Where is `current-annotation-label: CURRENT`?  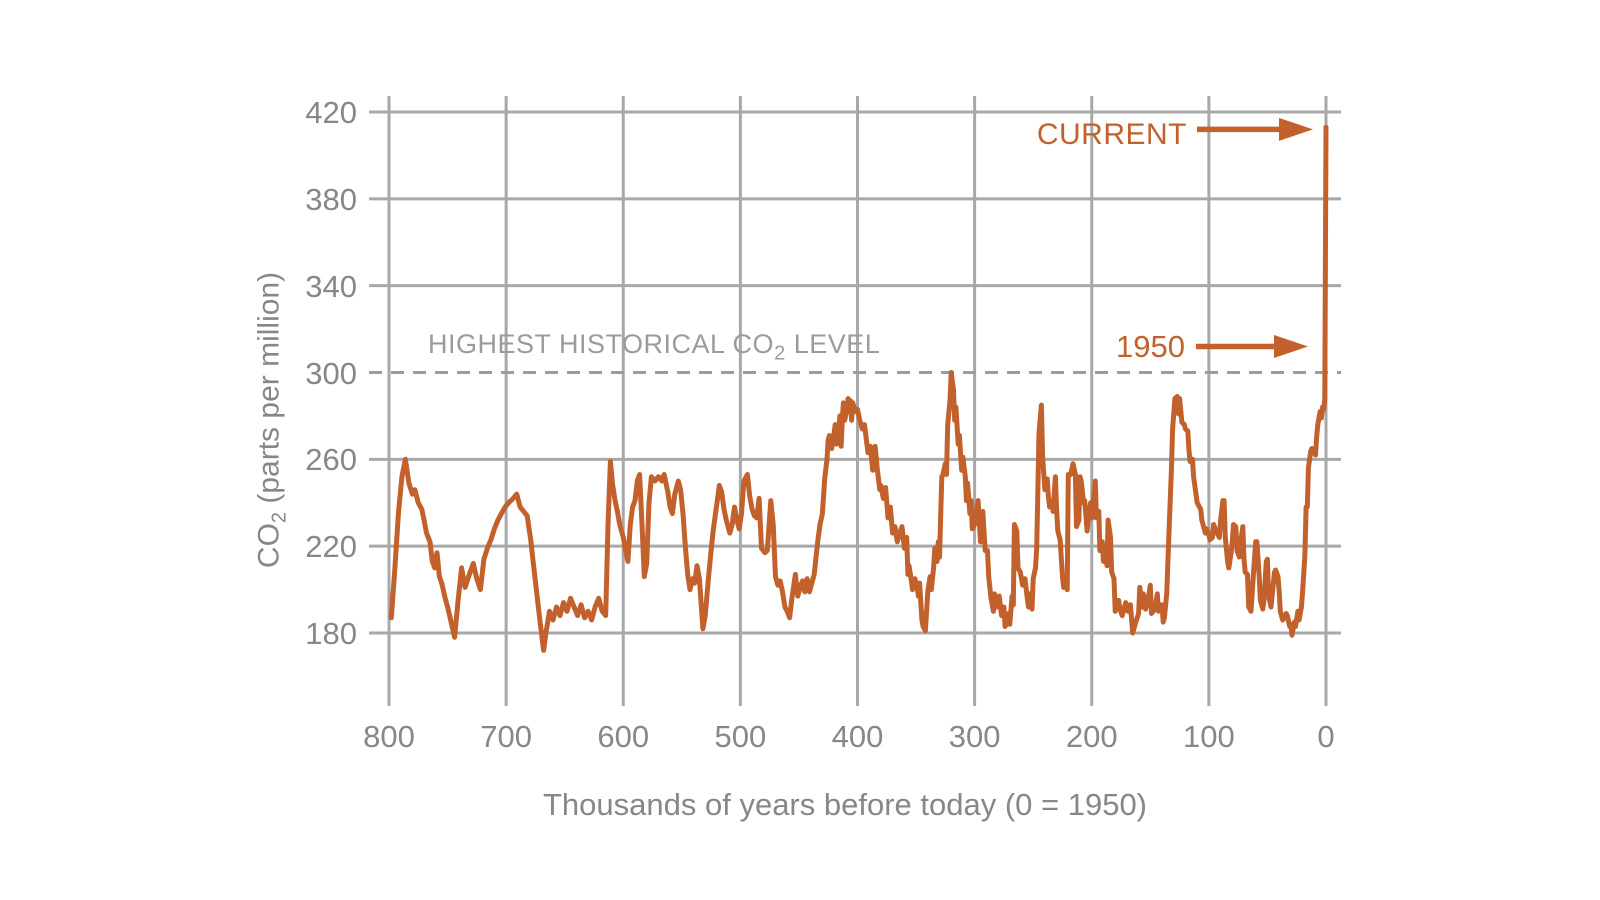 current-annotation-label: CURRENT is located at coordinates (1111, 134).